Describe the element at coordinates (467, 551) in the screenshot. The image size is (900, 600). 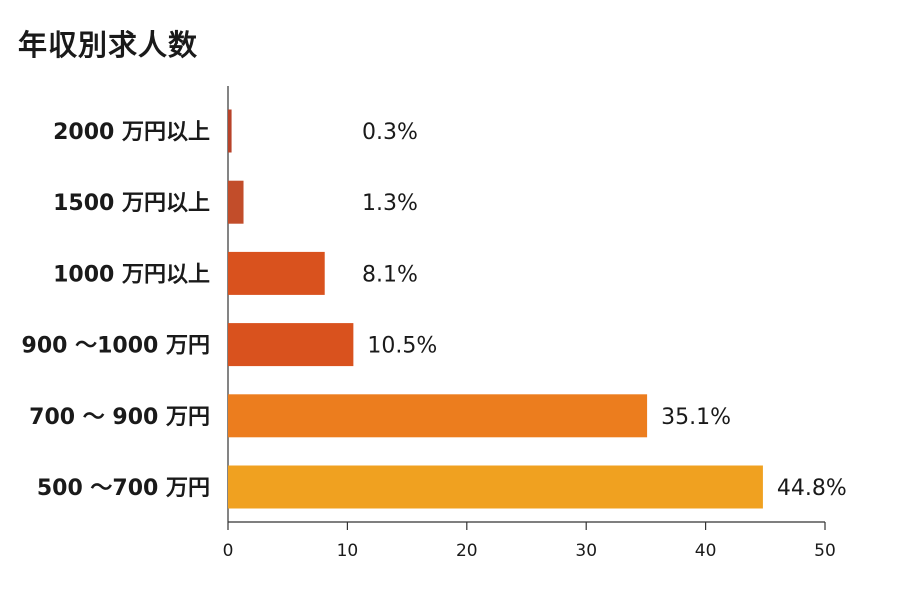
I see `x-tick-label: 20` at that location.